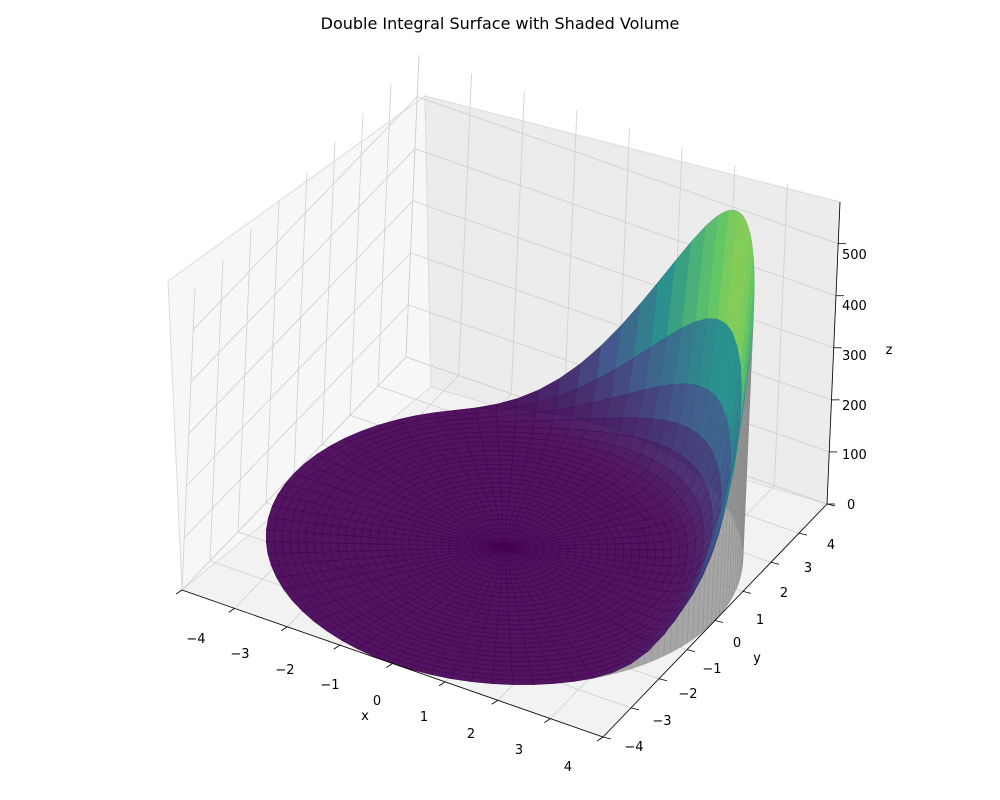 The width and height of the screenshot is (1000, 800). I want to click on z-tick-label: 0, so click(851, 505).